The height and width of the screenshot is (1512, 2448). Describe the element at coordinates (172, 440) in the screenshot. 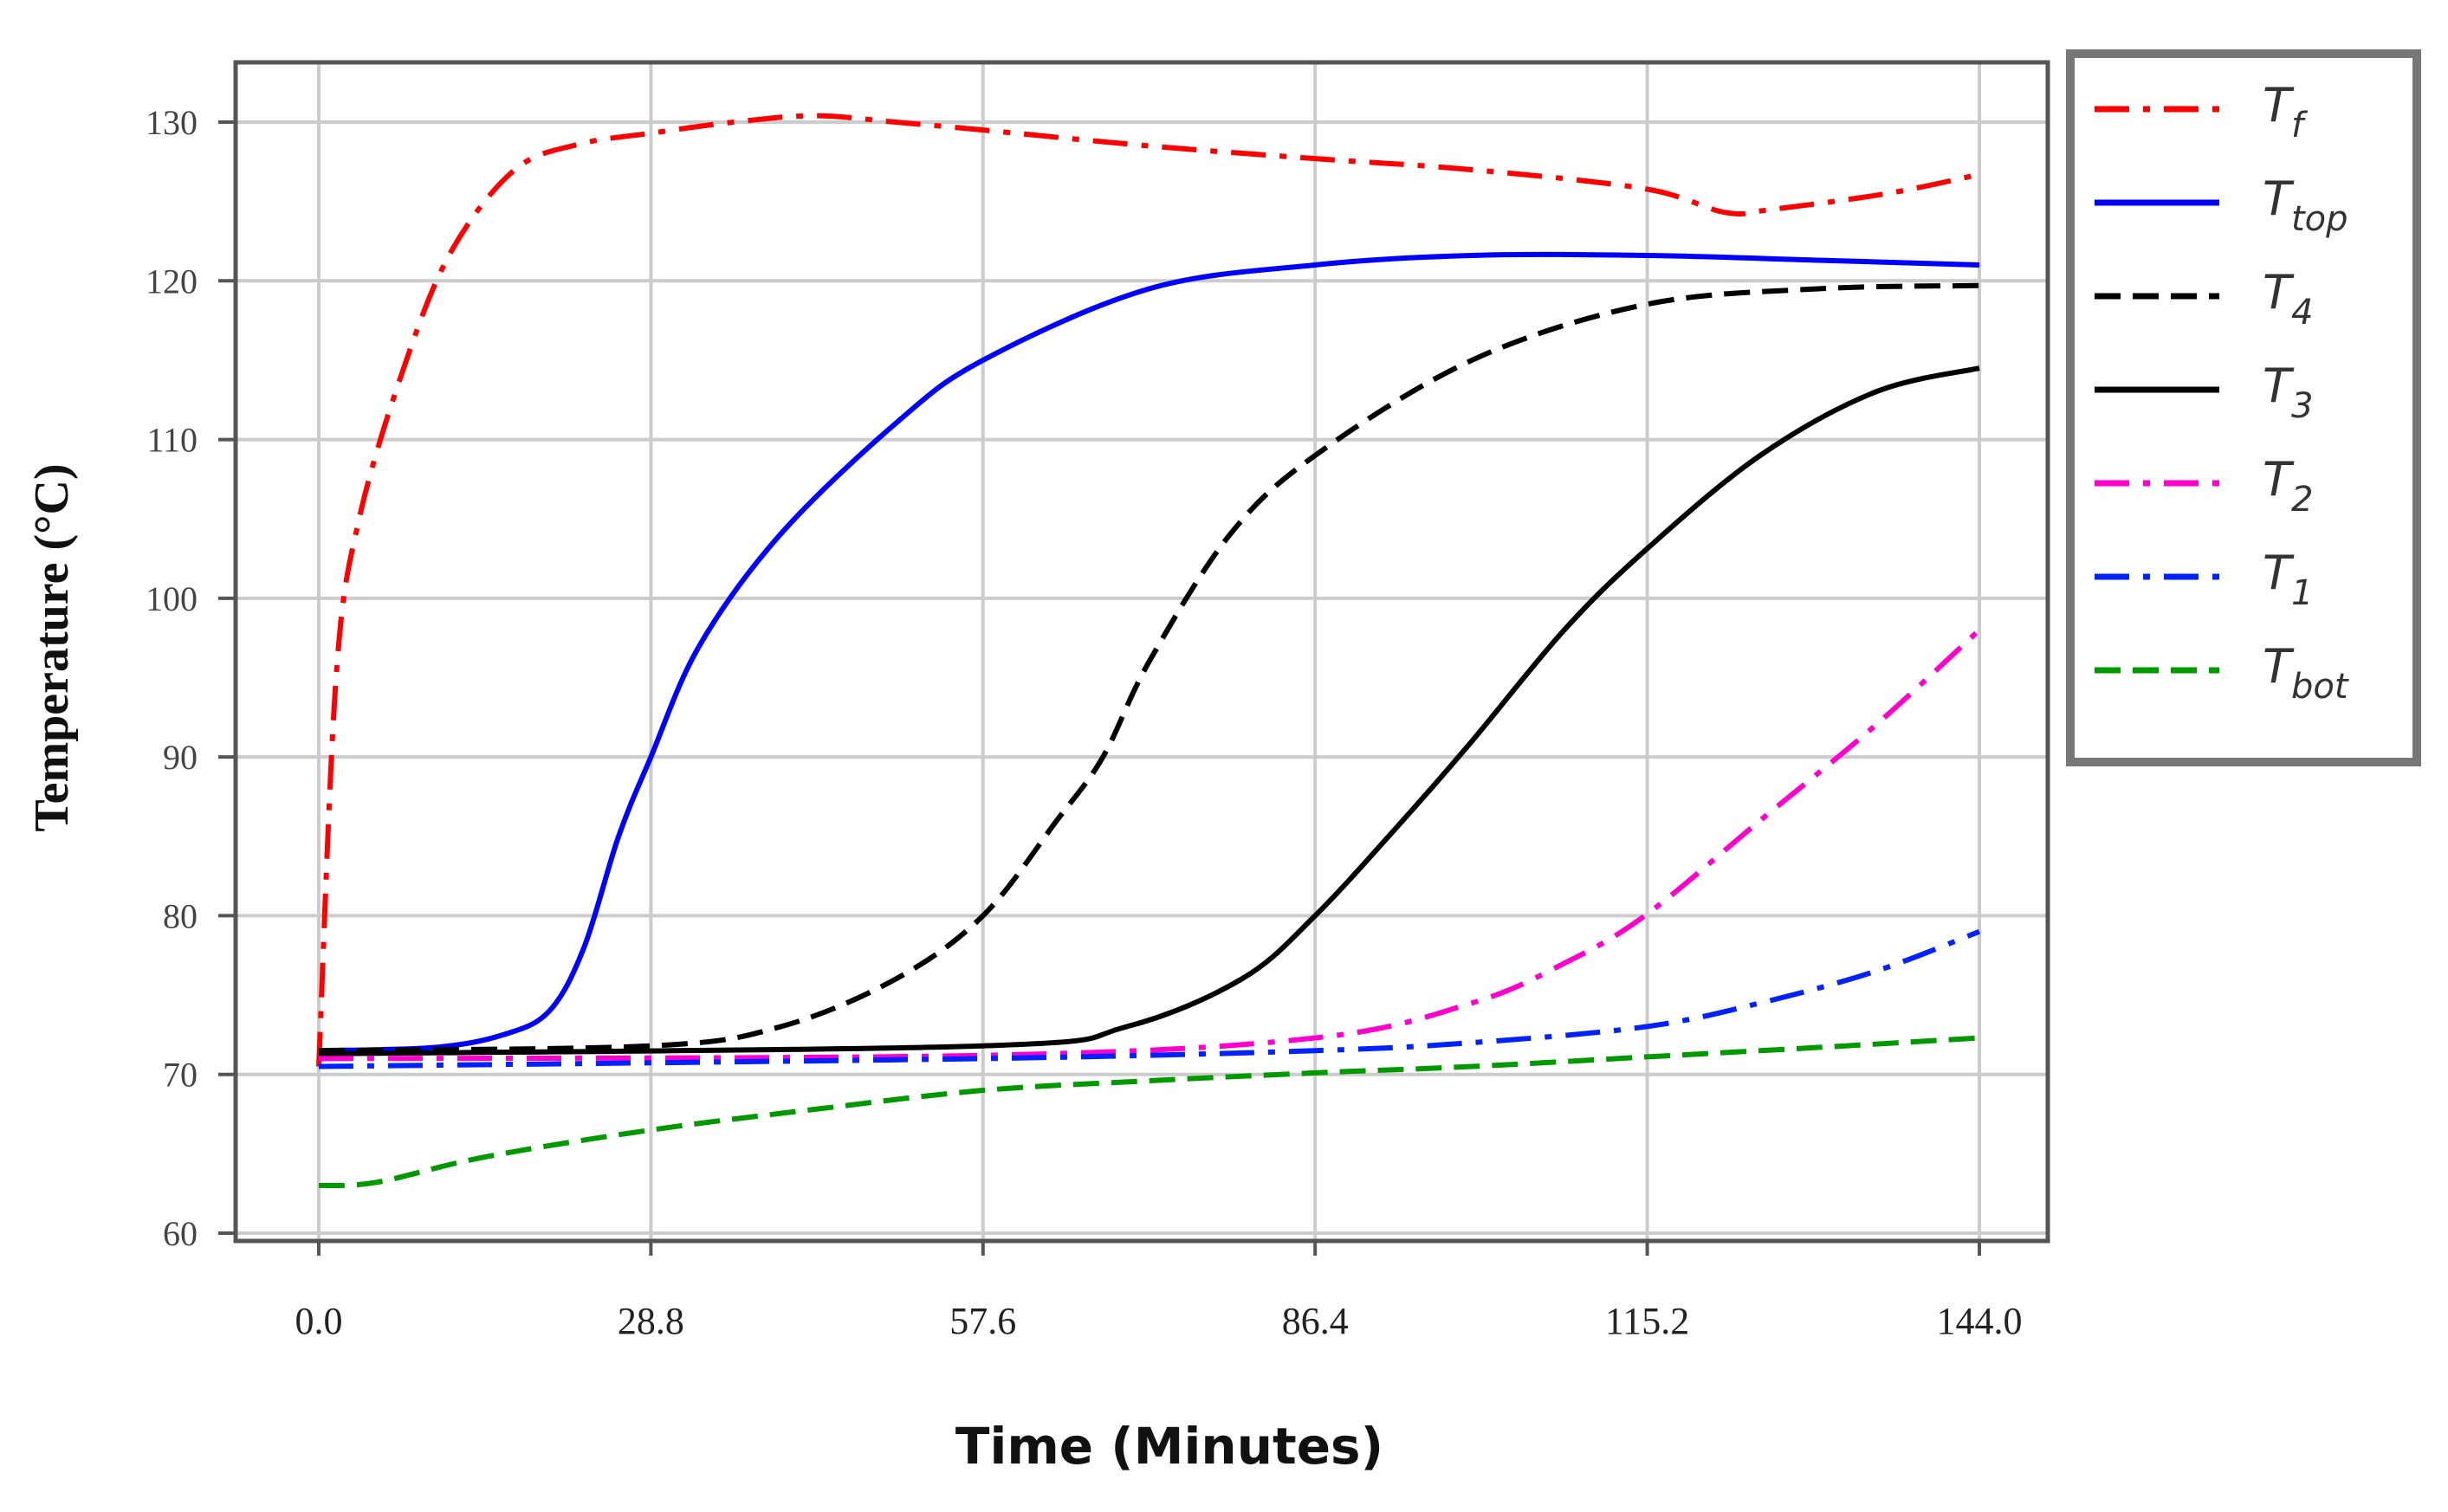

I see `y-tick-label: 110` at that location.